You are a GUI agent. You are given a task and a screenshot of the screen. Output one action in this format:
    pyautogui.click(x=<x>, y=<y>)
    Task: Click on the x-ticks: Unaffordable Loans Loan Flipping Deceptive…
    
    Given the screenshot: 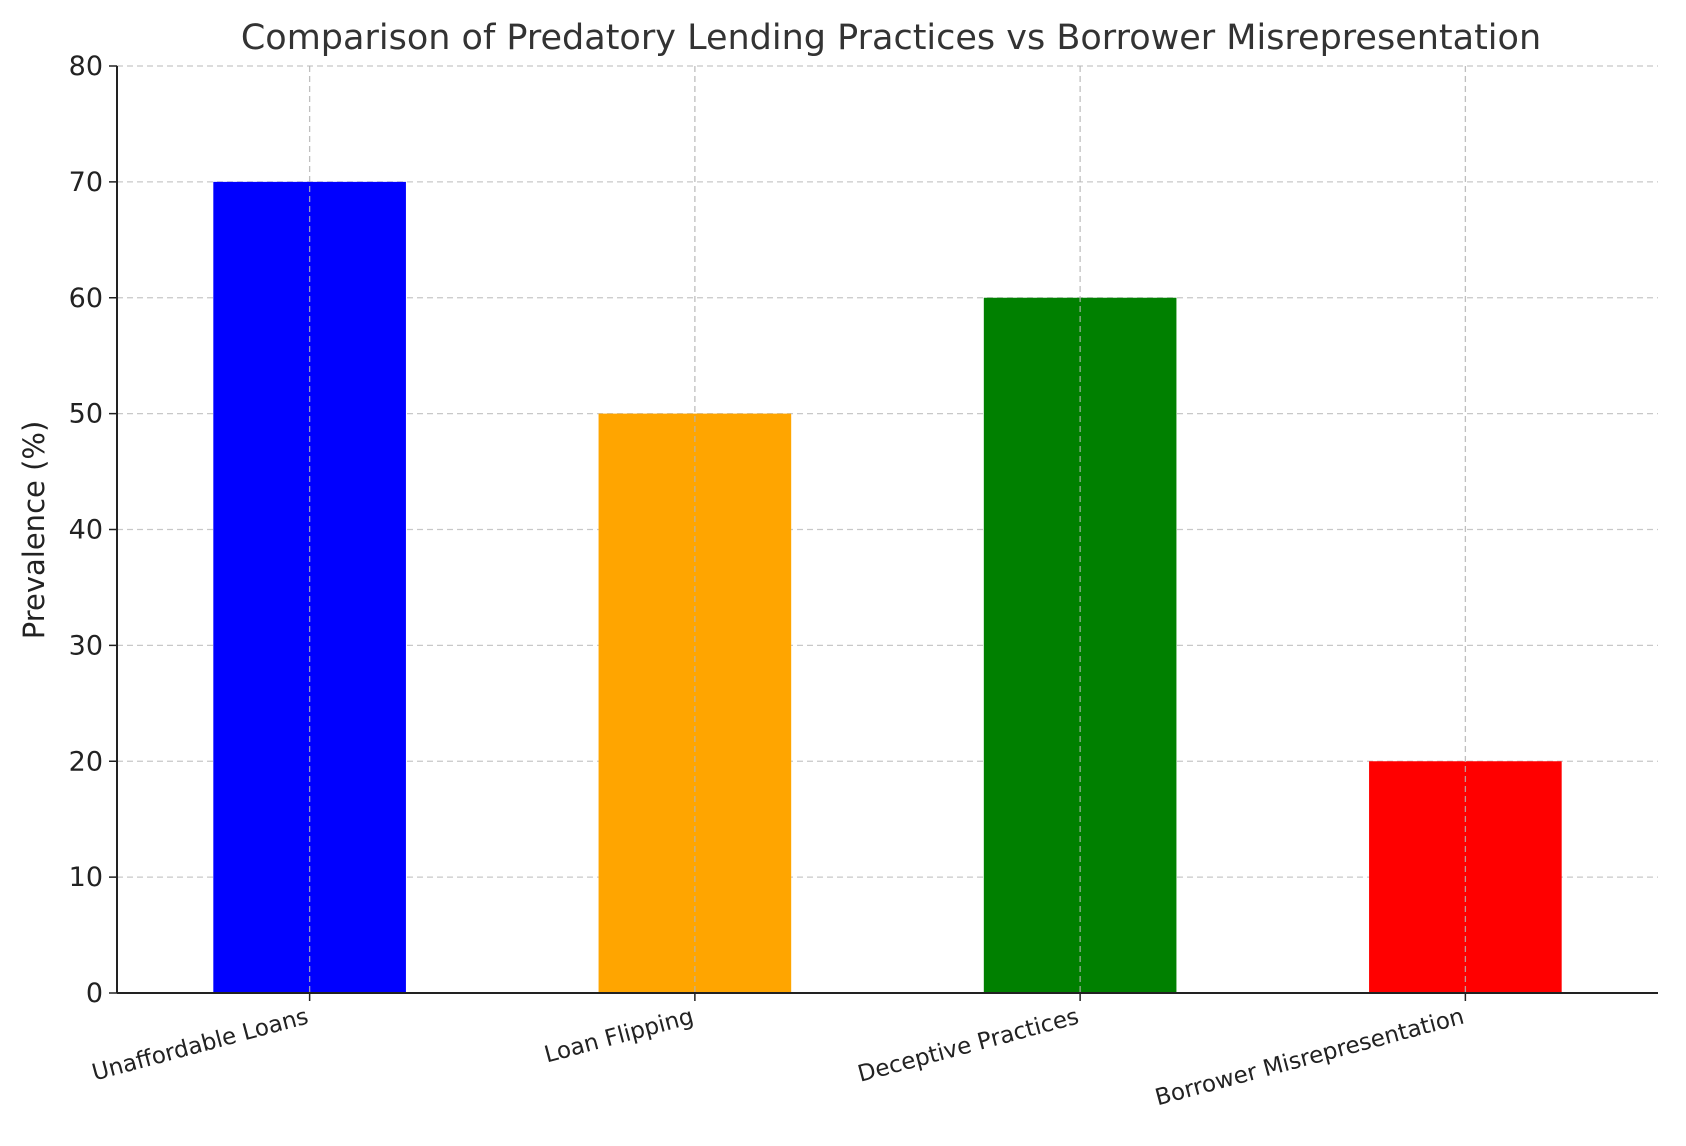 What is the action you would take?
    pyautogui.click(x=778, y=1052)
    